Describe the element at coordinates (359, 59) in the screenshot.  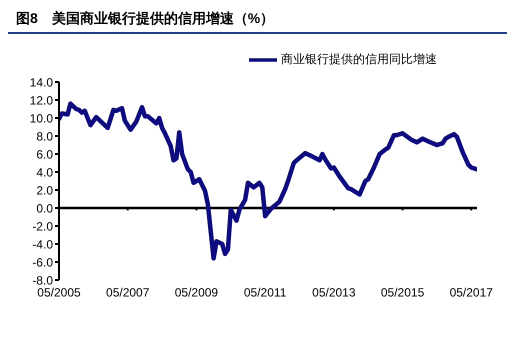
I see `legend-label: 商业银行提供的信用同比增速` at that location.